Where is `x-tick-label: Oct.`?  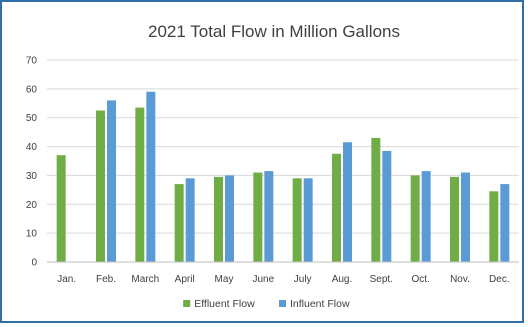 x-tick-label: Oct. is located at coordinates (420, 279).